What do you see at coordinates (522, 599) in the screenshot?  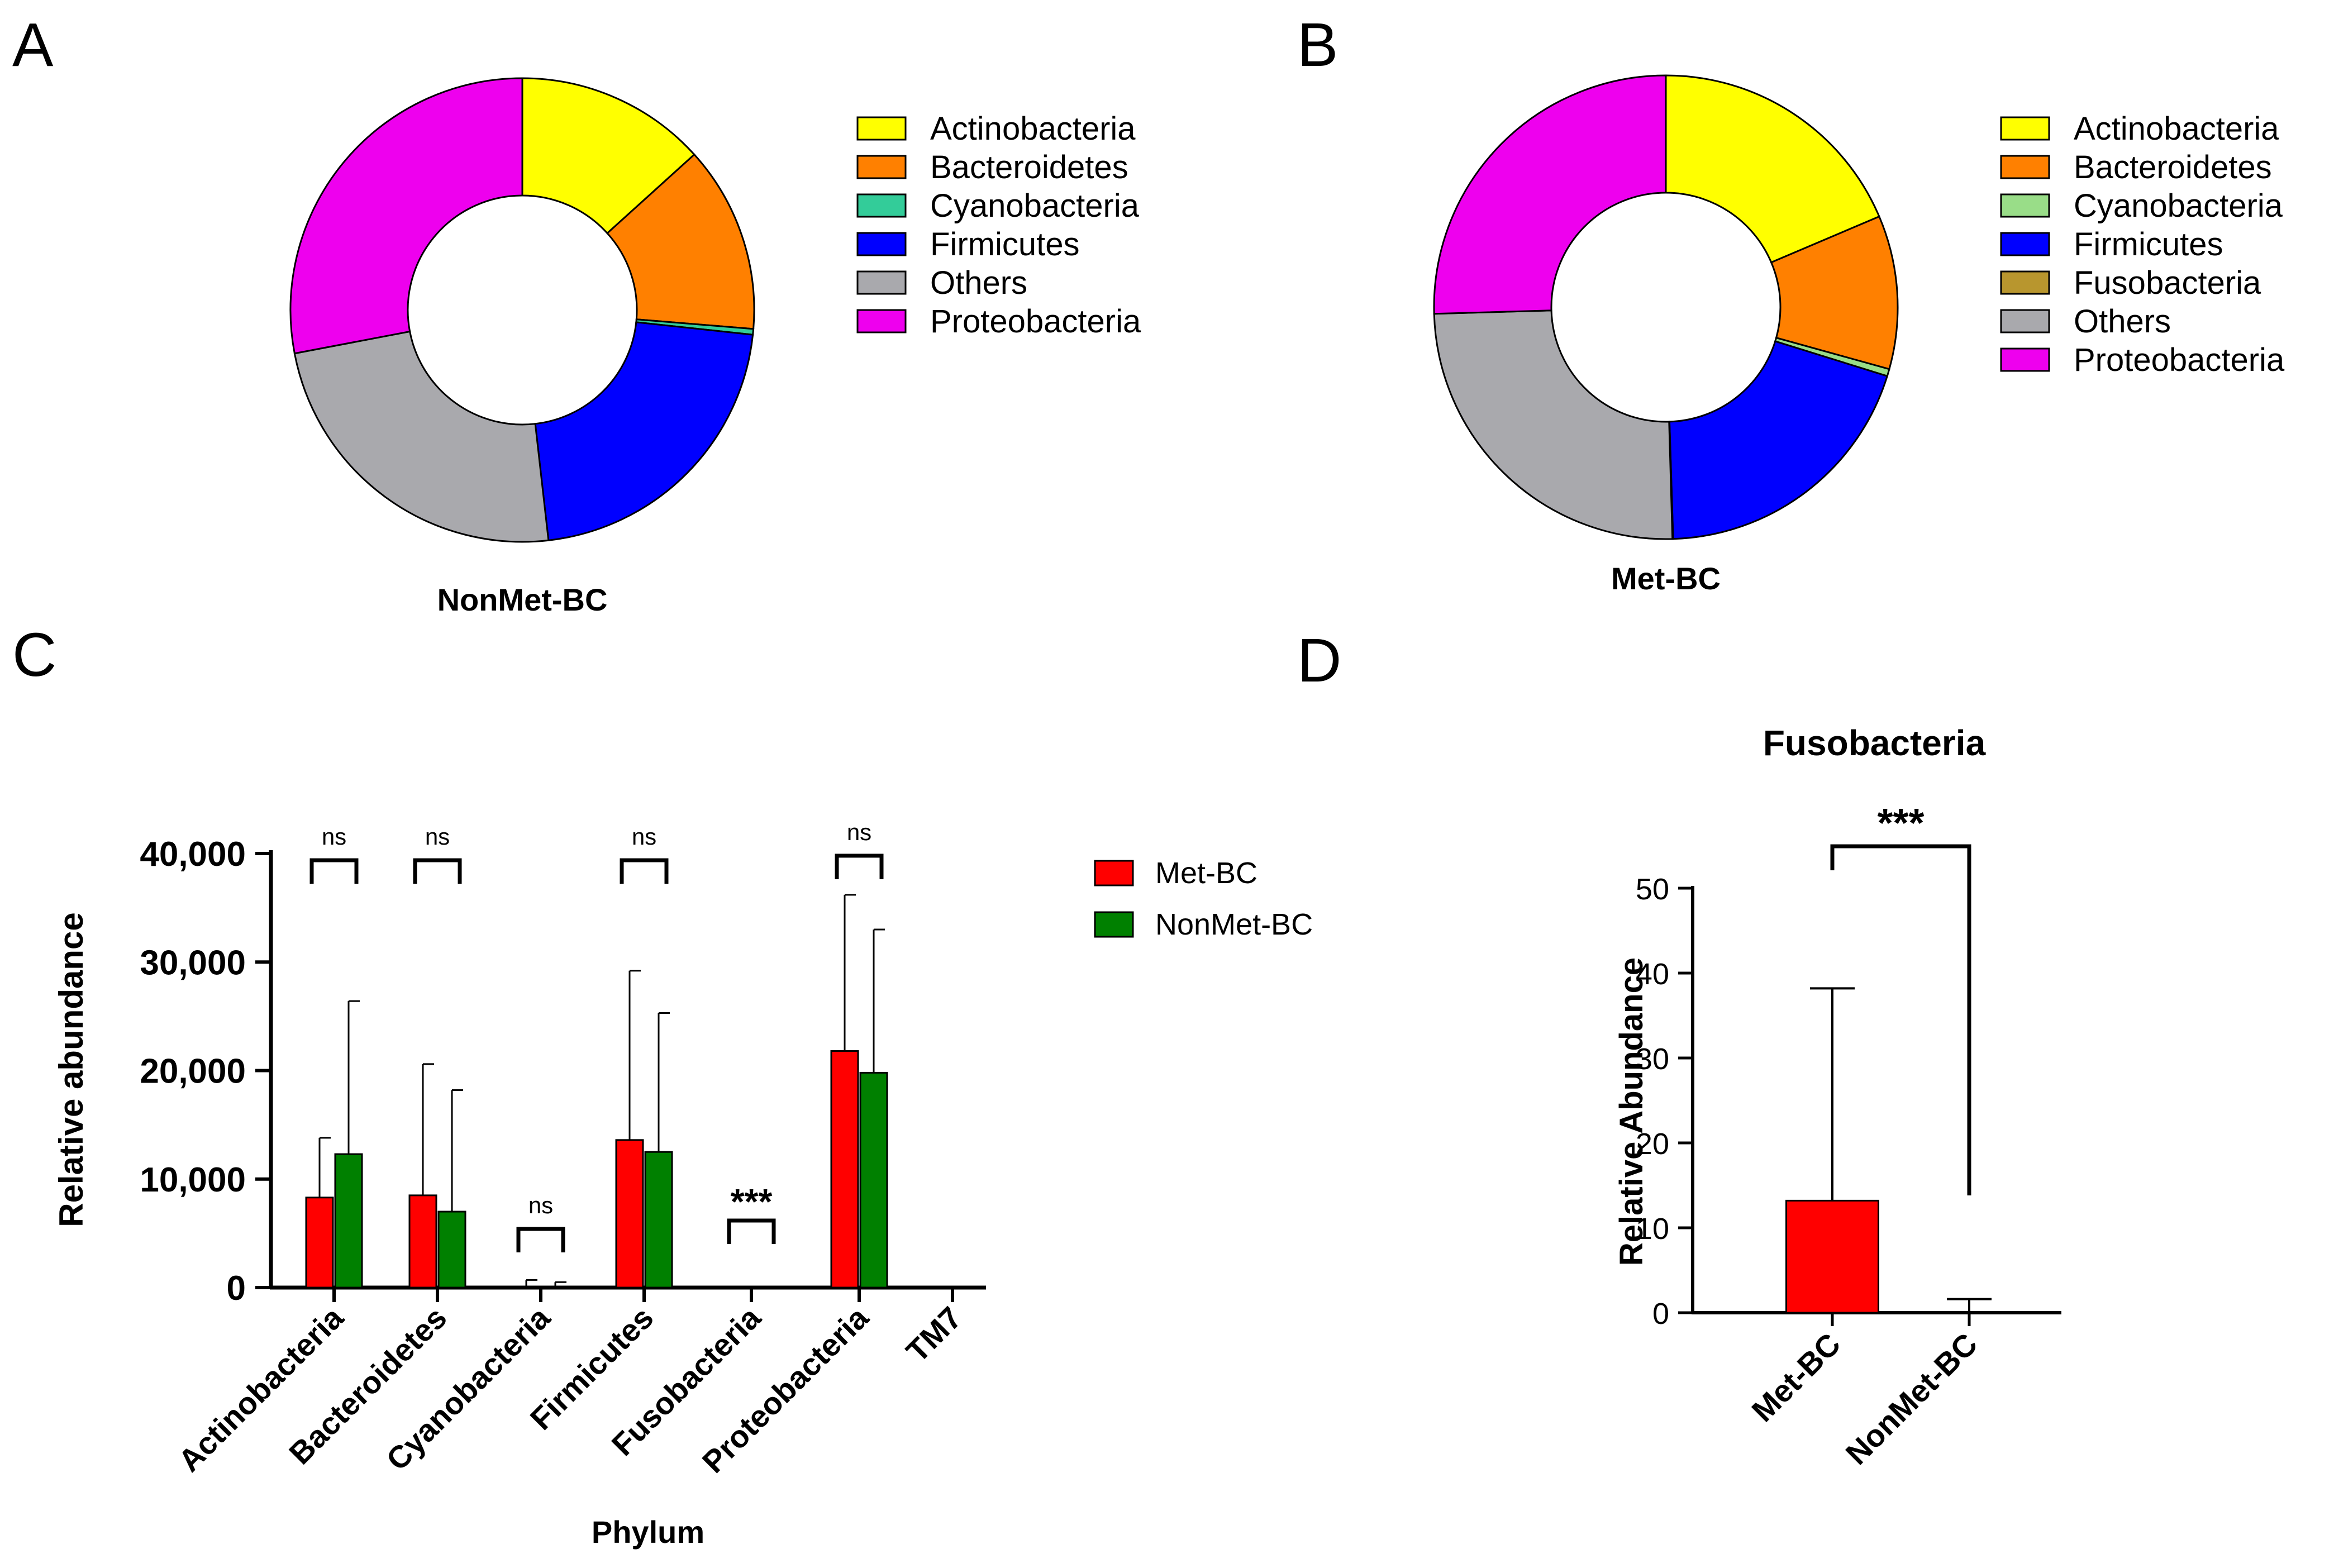 I see `chart-title: NonMet-BC` at bounding box center [522, 599].